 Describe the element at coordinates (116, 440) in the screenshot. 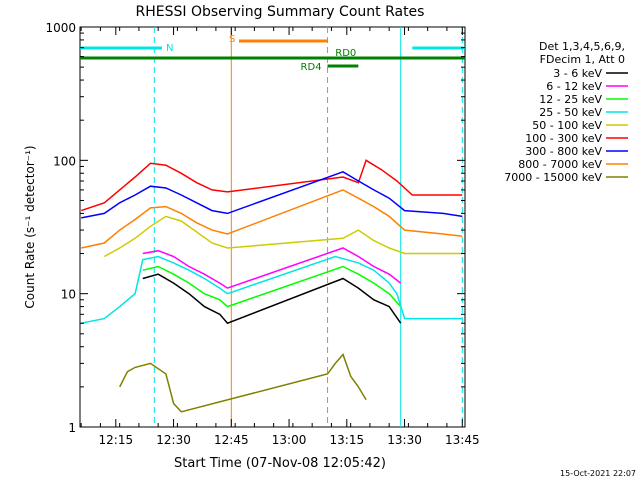

I see `x-tick-label: 12:15` at that location.